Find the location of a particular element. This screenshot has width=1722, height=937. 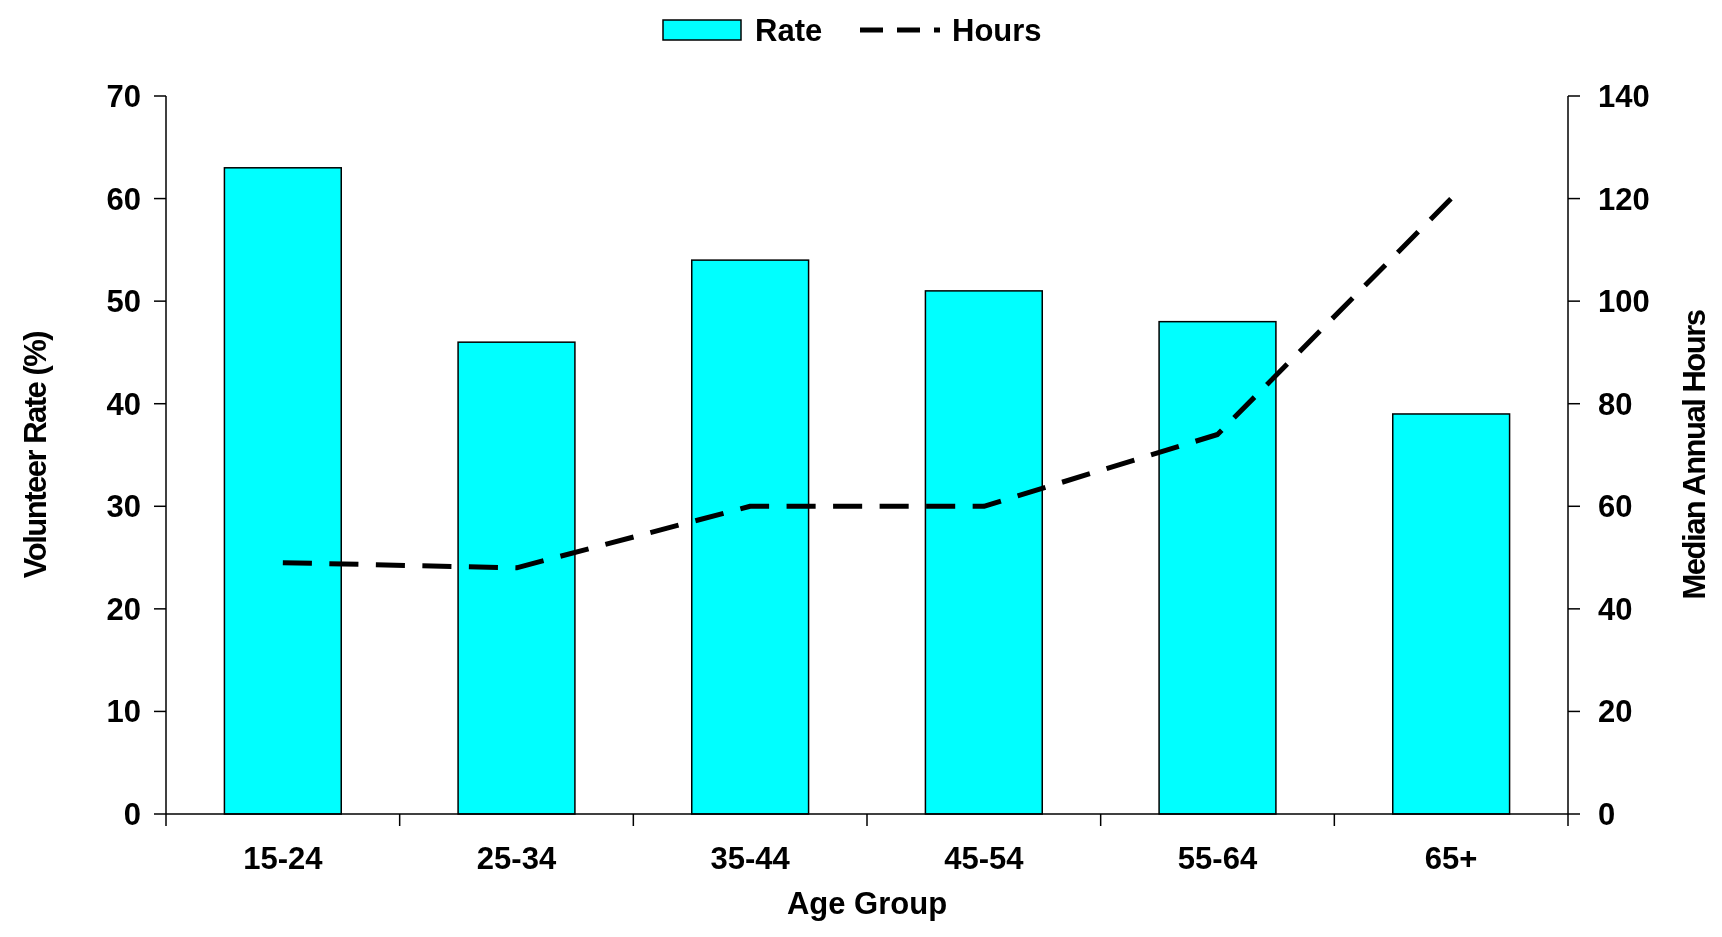

y-axis-title: Volunteer Rate (%) is located at coordinates (35, 455).